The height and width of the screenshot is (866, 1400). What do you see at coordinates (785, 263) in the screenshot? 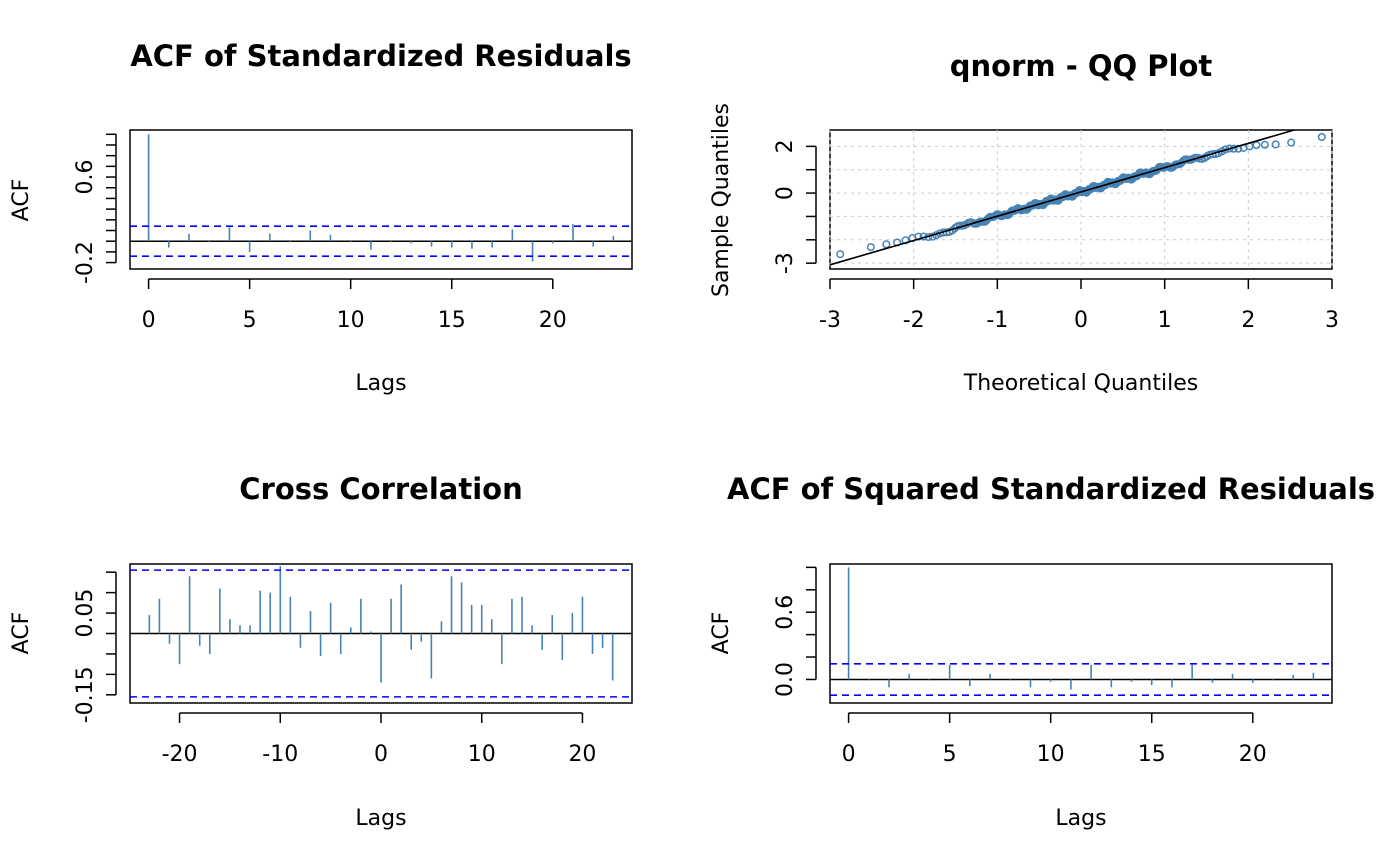
I see `y-tick-label: -3` at bounding box center [785, 263].